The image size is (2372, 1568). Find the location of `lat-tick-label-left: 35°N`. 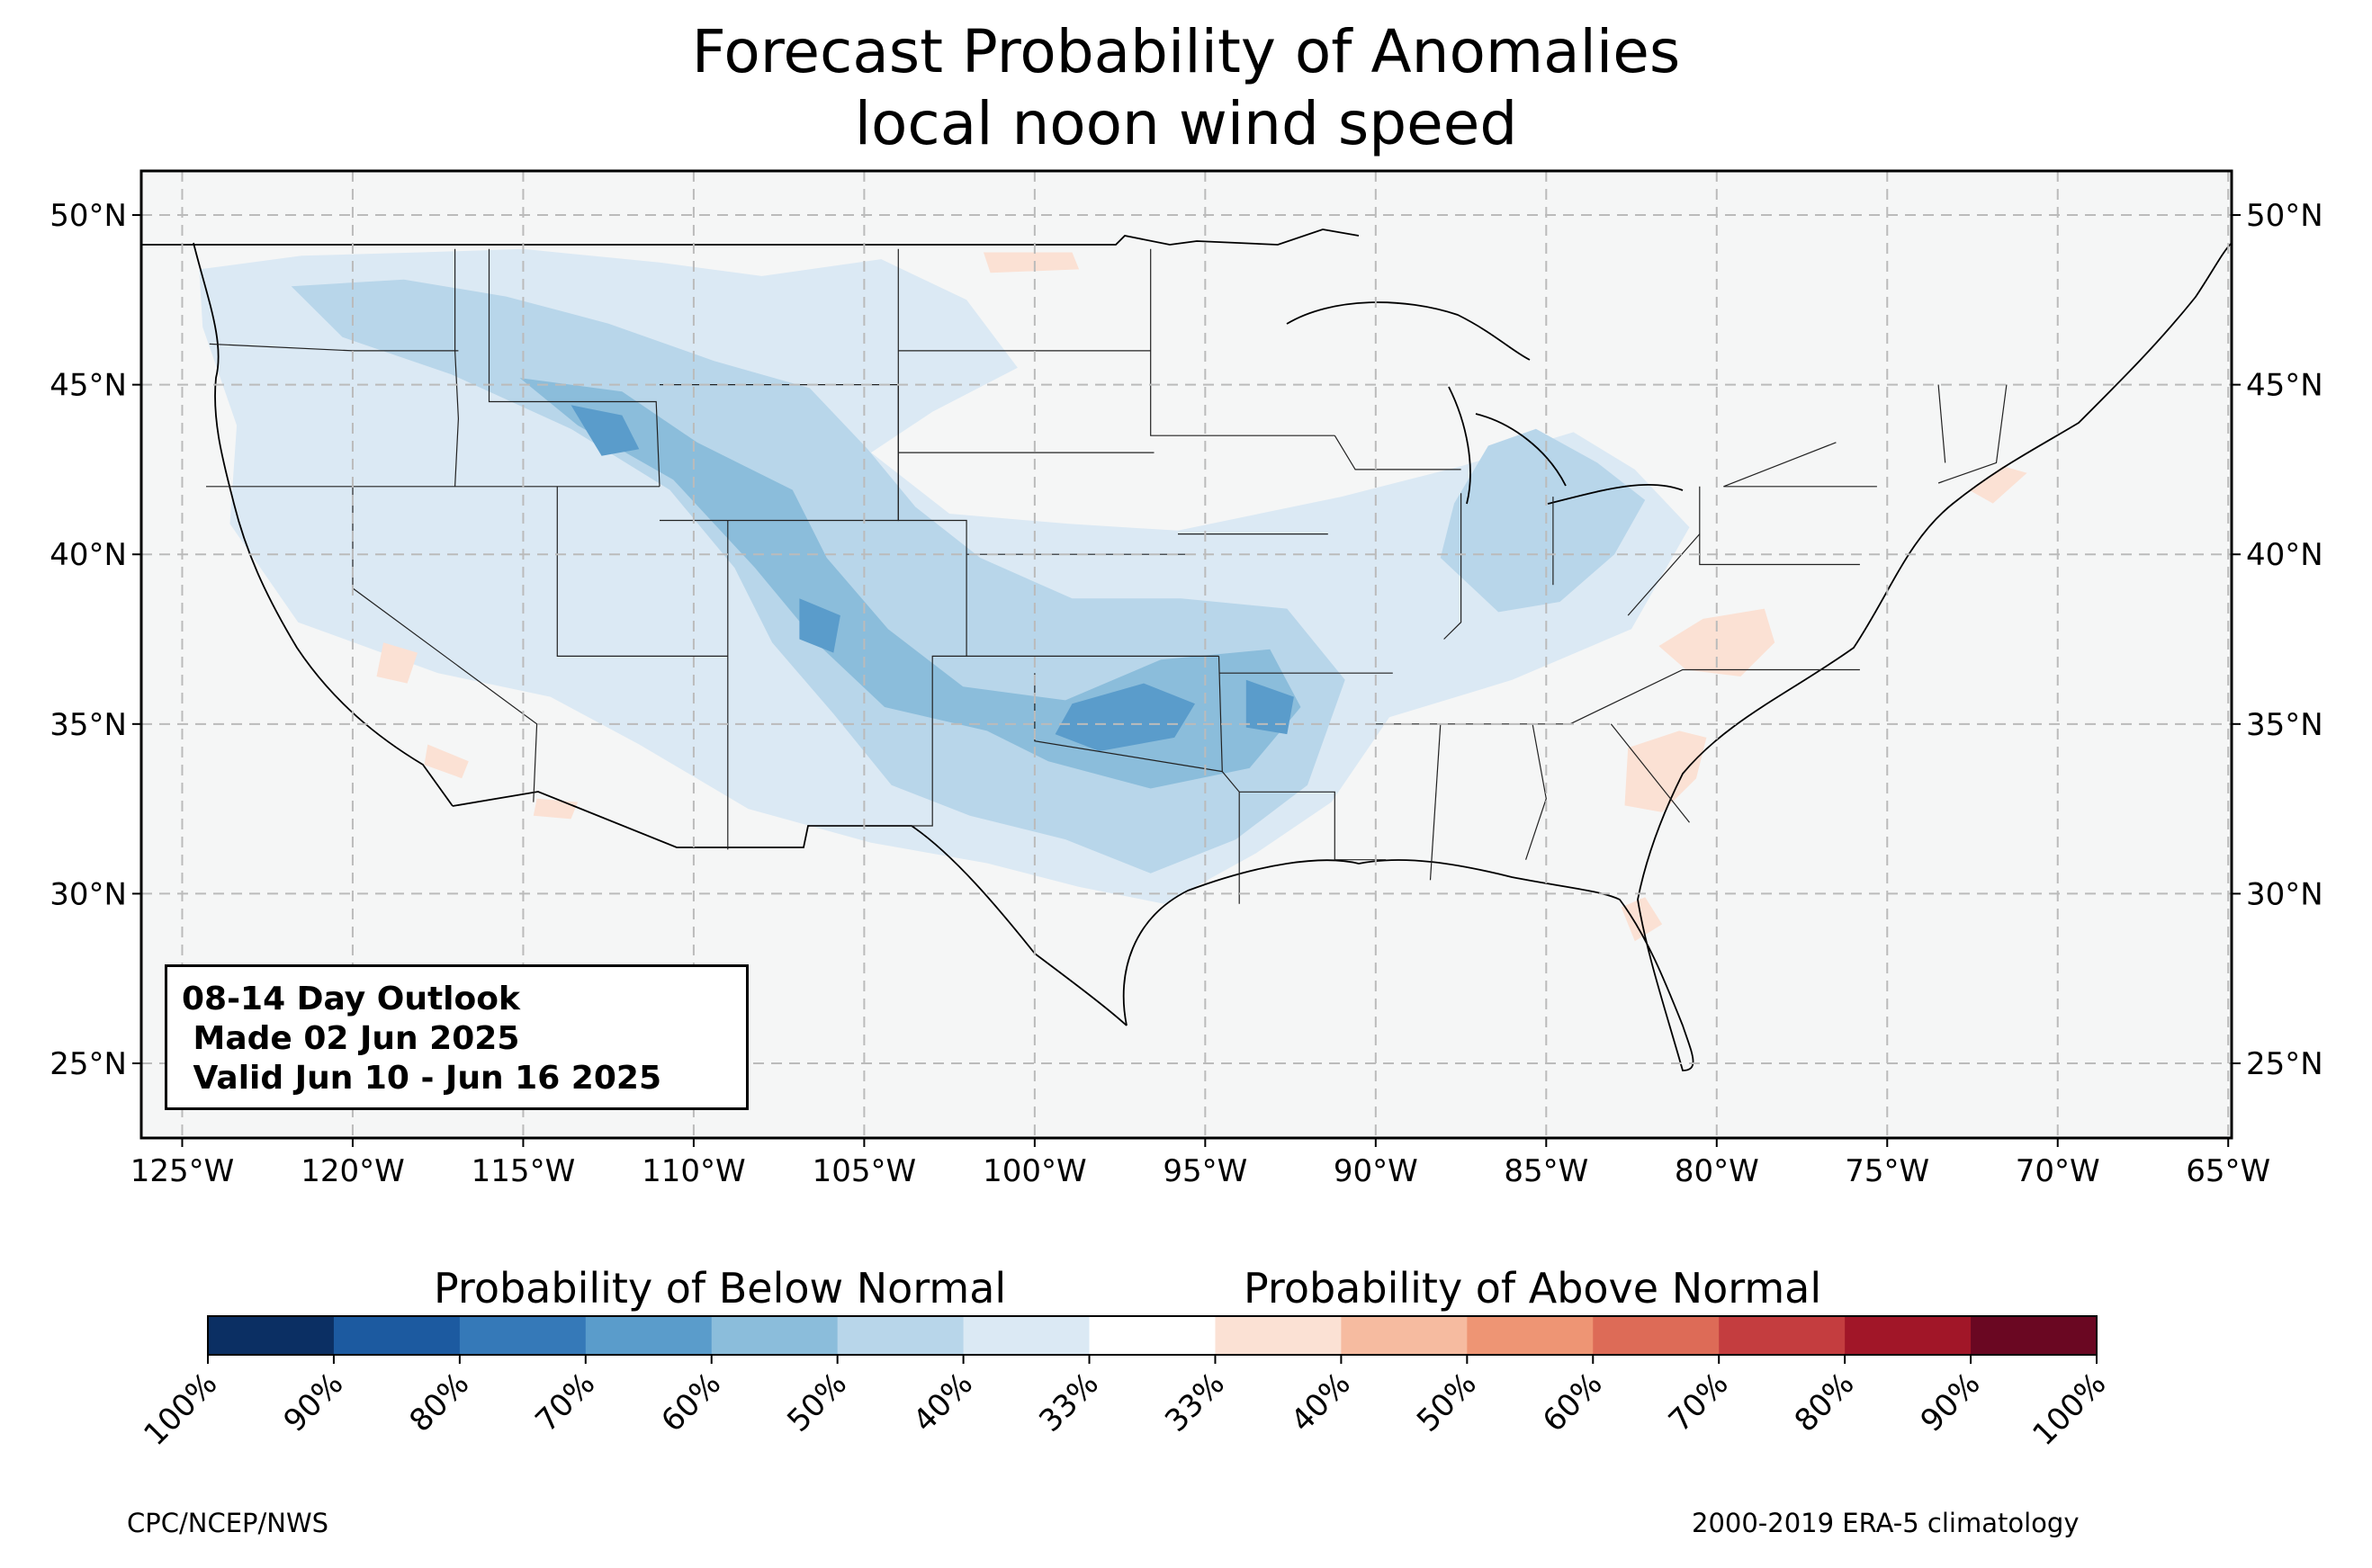

lat-tick-label-left: 35°N is located at coordinates (88, 725).